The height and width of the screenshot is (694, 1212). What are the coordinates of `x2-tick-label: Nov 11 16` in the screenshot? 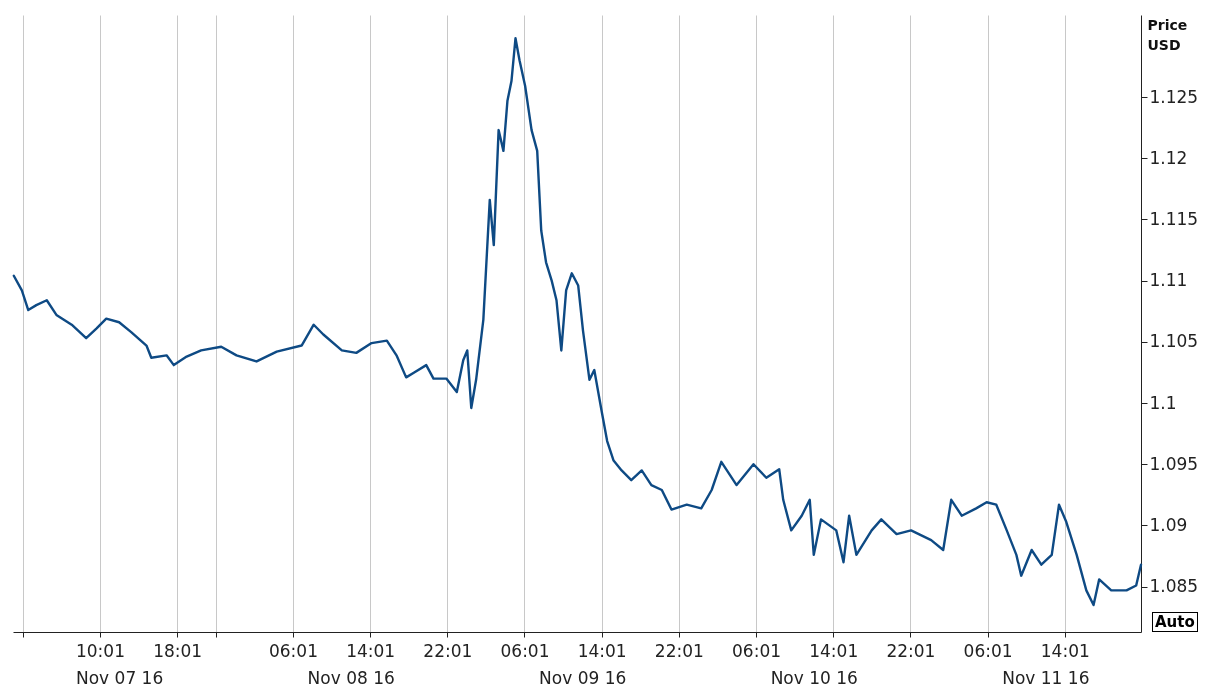 It's located at (1046, 677).